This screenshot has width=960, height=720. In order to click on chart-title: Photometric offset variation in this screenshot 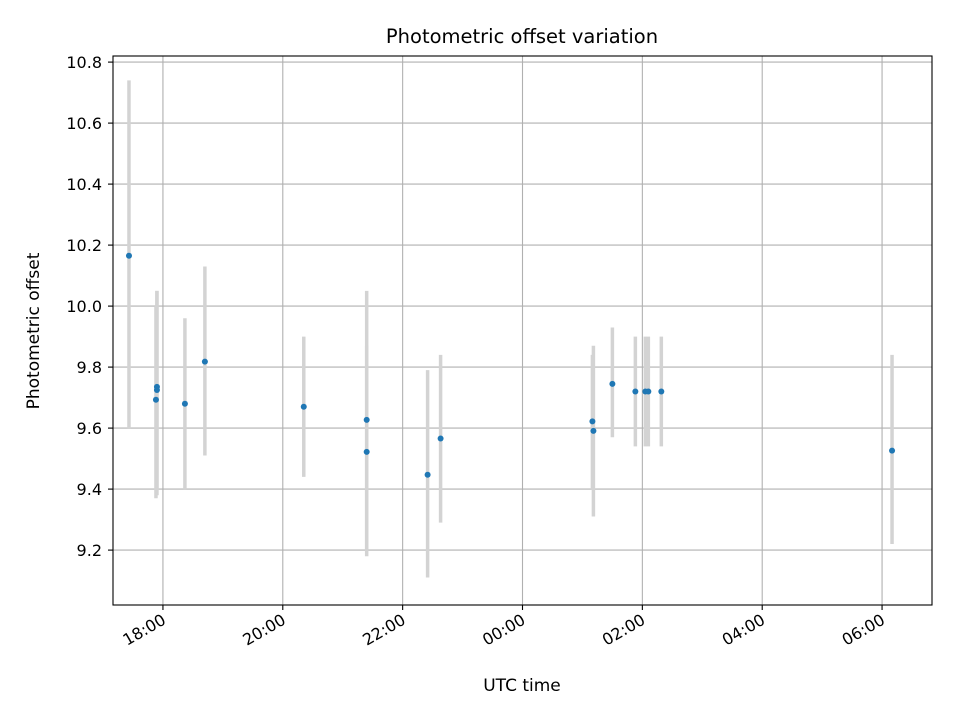, I will do `click(522, 36)`.